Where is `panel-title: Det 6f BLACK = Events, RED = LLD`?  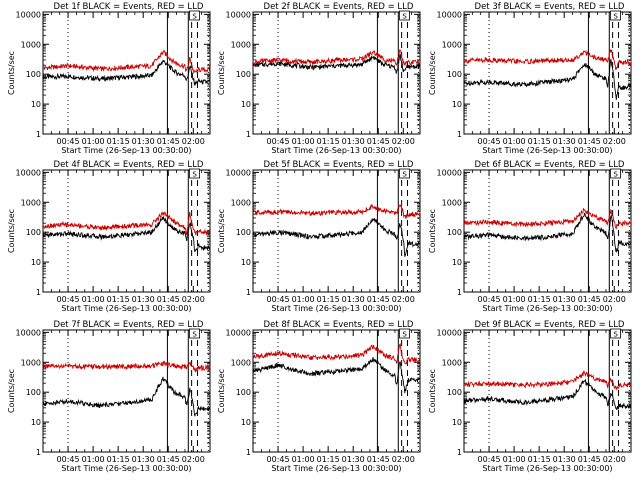
panel-title: Det 6f BLACK = Events, RED = LLD is located at coordinates (550, 165).